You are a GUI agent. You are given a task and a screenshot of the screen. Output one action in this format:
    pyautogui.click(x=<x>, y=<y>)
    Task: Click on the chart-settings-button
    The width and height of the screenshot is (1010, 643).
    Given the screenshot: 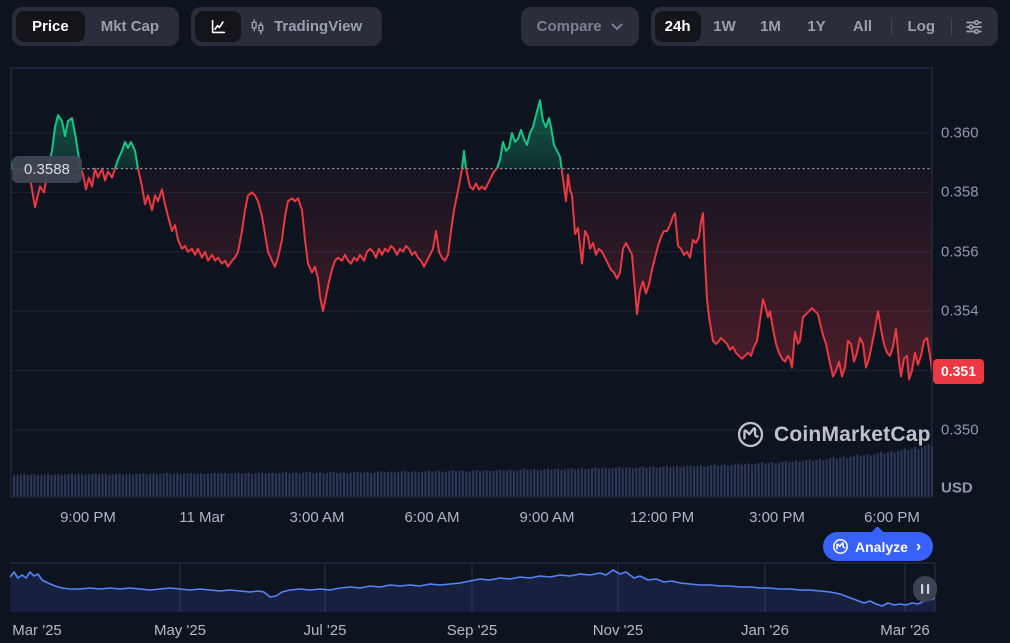 What is the action you would take?
    pyautogui.click(x=974, y=26)
    